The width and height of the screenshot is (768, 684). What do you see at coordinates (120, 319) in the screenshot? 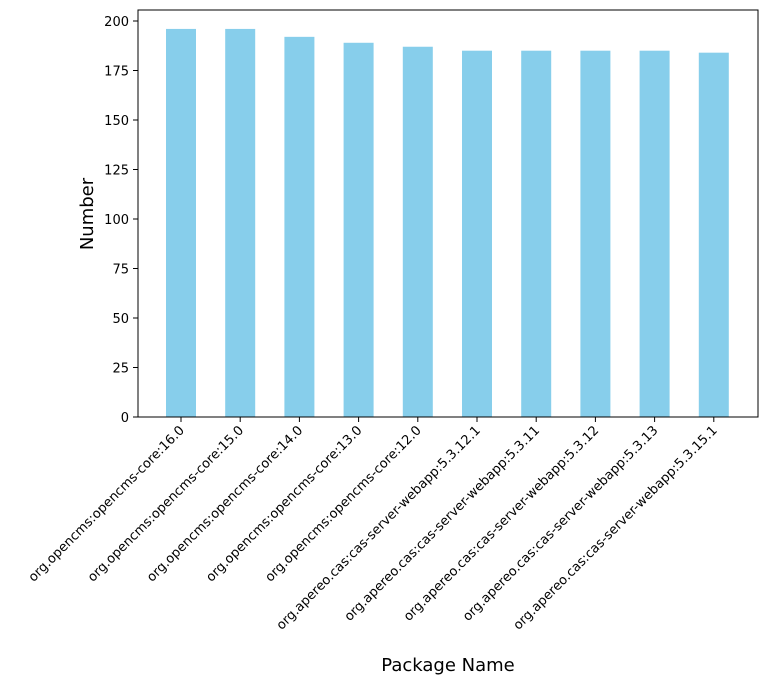
I see `y-tick-label: 50` at bounding box center [120, 319].